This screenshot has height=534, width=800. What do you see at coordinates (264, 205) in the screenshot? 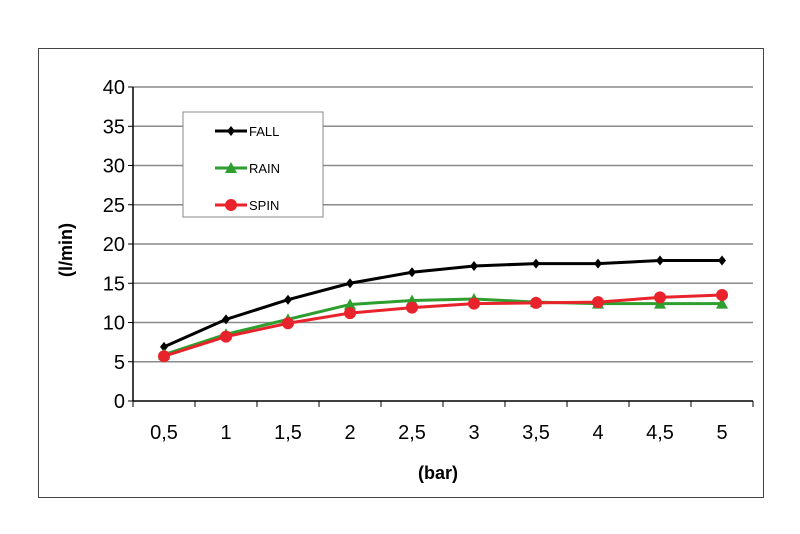
I see `legend-label: SPIN` at bounding box center [264, 205].